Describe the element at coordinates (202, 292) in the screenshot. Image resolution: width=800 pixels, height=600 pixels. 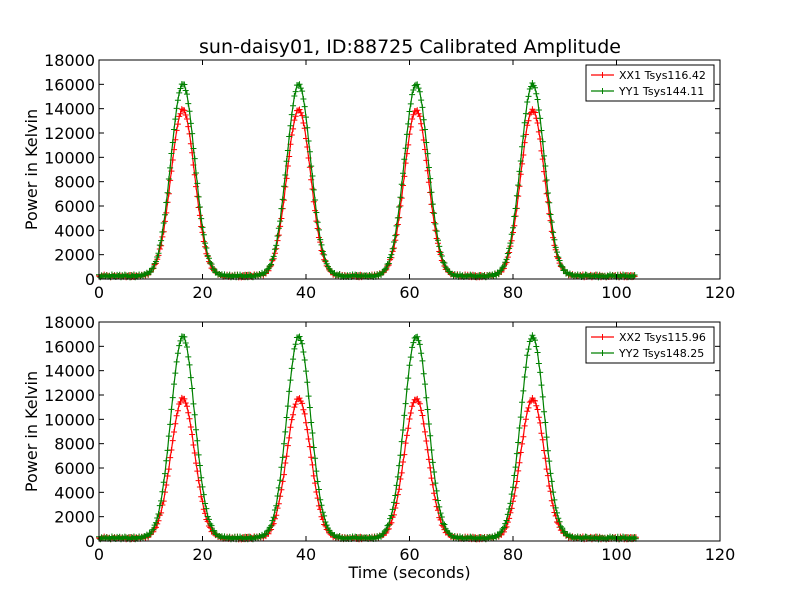
I see `x-tick-label: 20` at that location.